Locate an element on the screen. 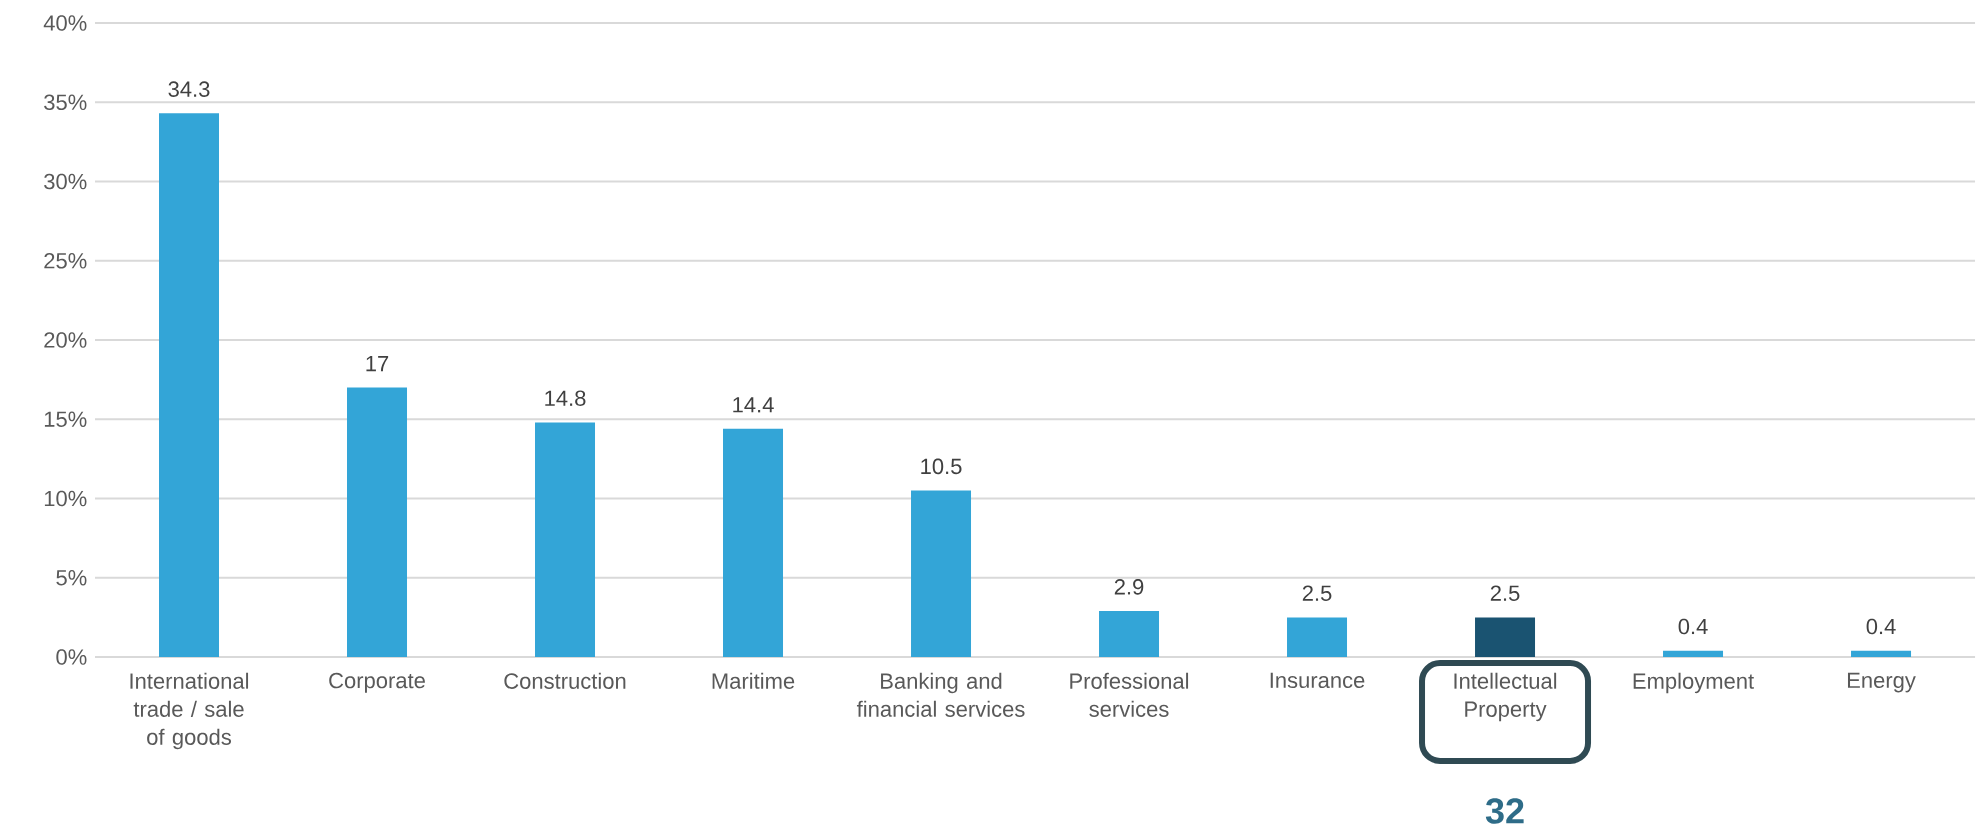  x-tick-label: Corporate is located at coordinates (377, 682).